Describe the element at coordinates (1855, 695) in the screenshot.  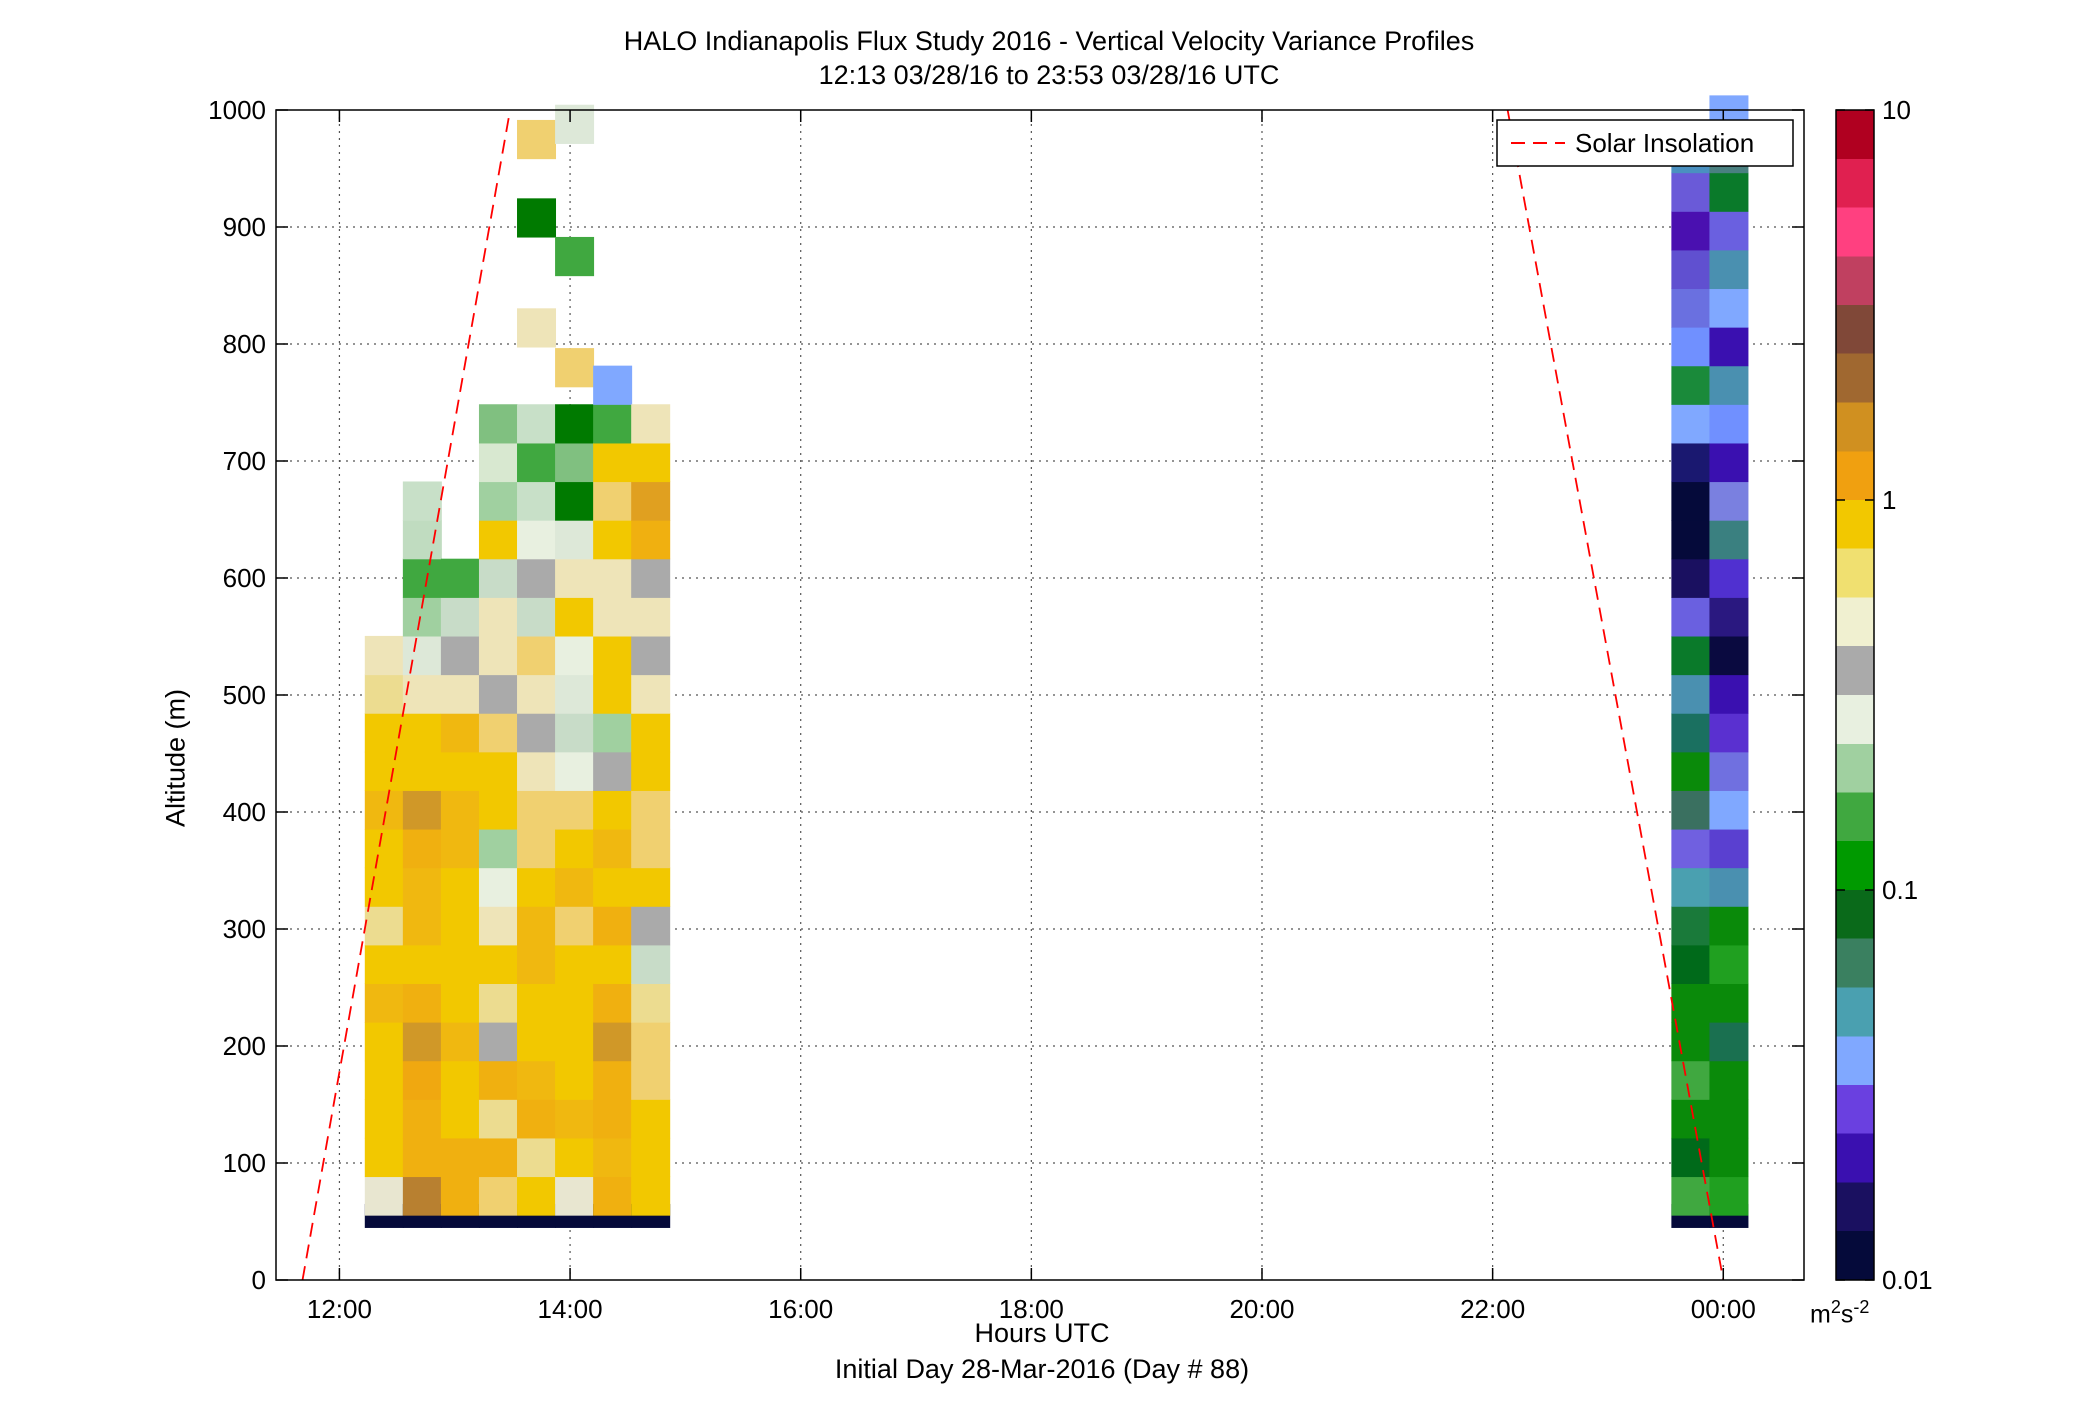
I see `colorbar-gradient-rect` at that location.